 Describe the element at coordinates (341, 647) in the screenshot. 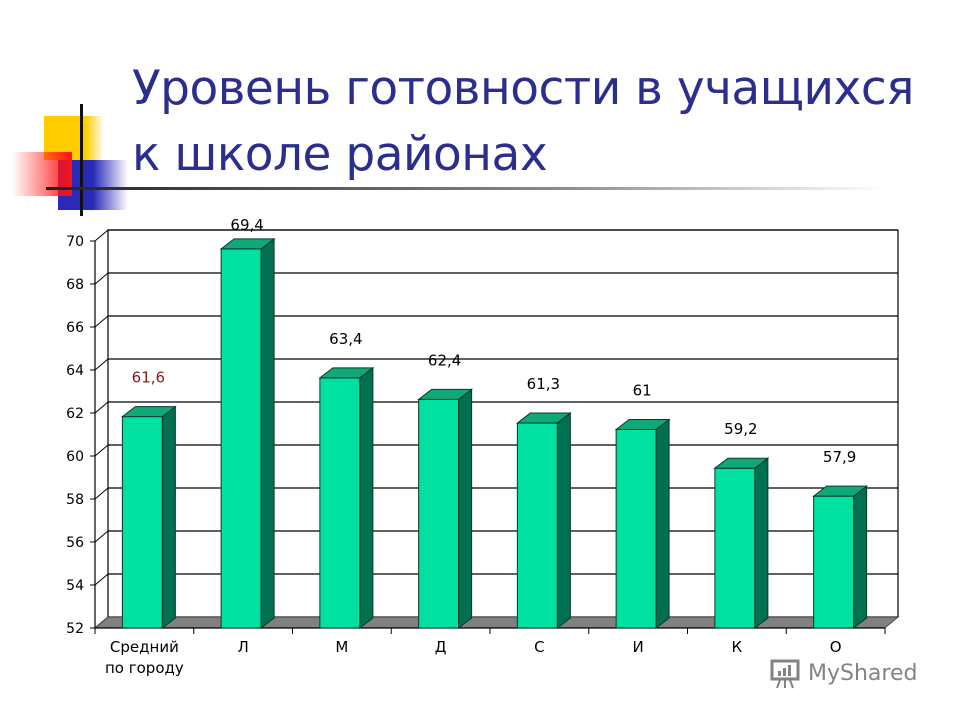

I see `category-label: М` at that location.